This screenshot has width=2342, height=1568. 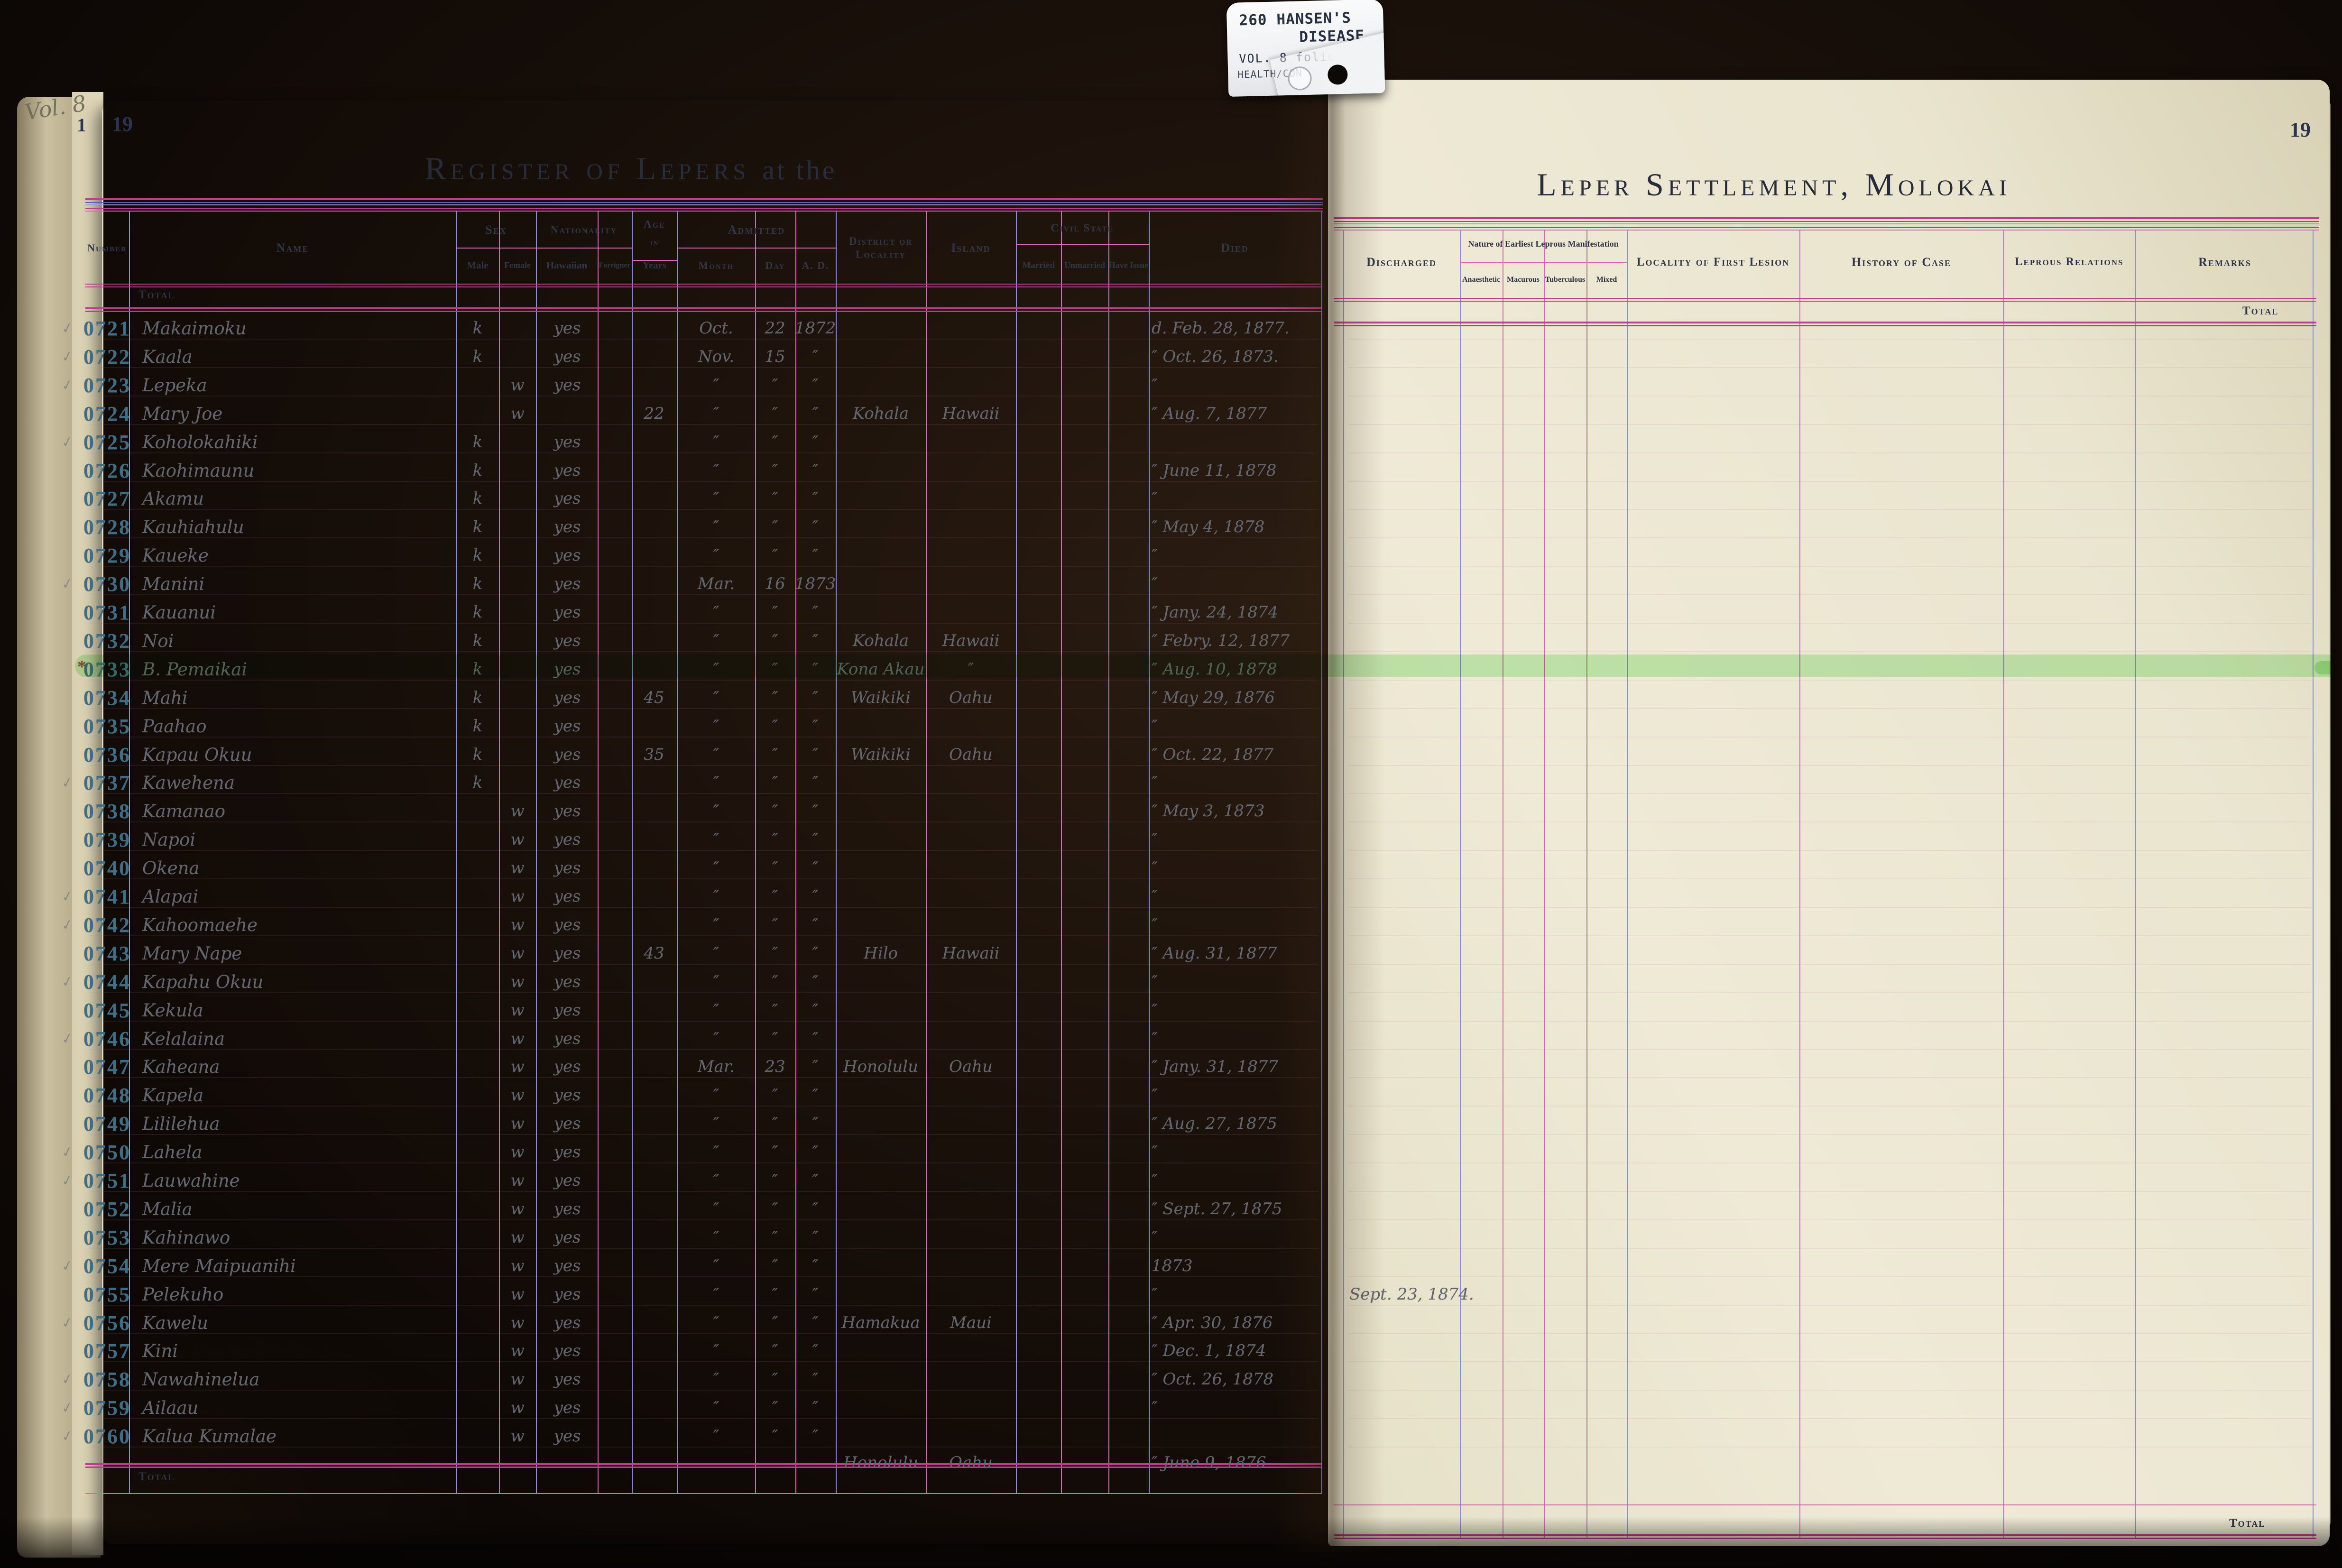 What do you see at coordinates (1314, 19) in the screenshot?
I see `tab-disease-word1: HANSEN'S` at bounding box center [1314, 19].